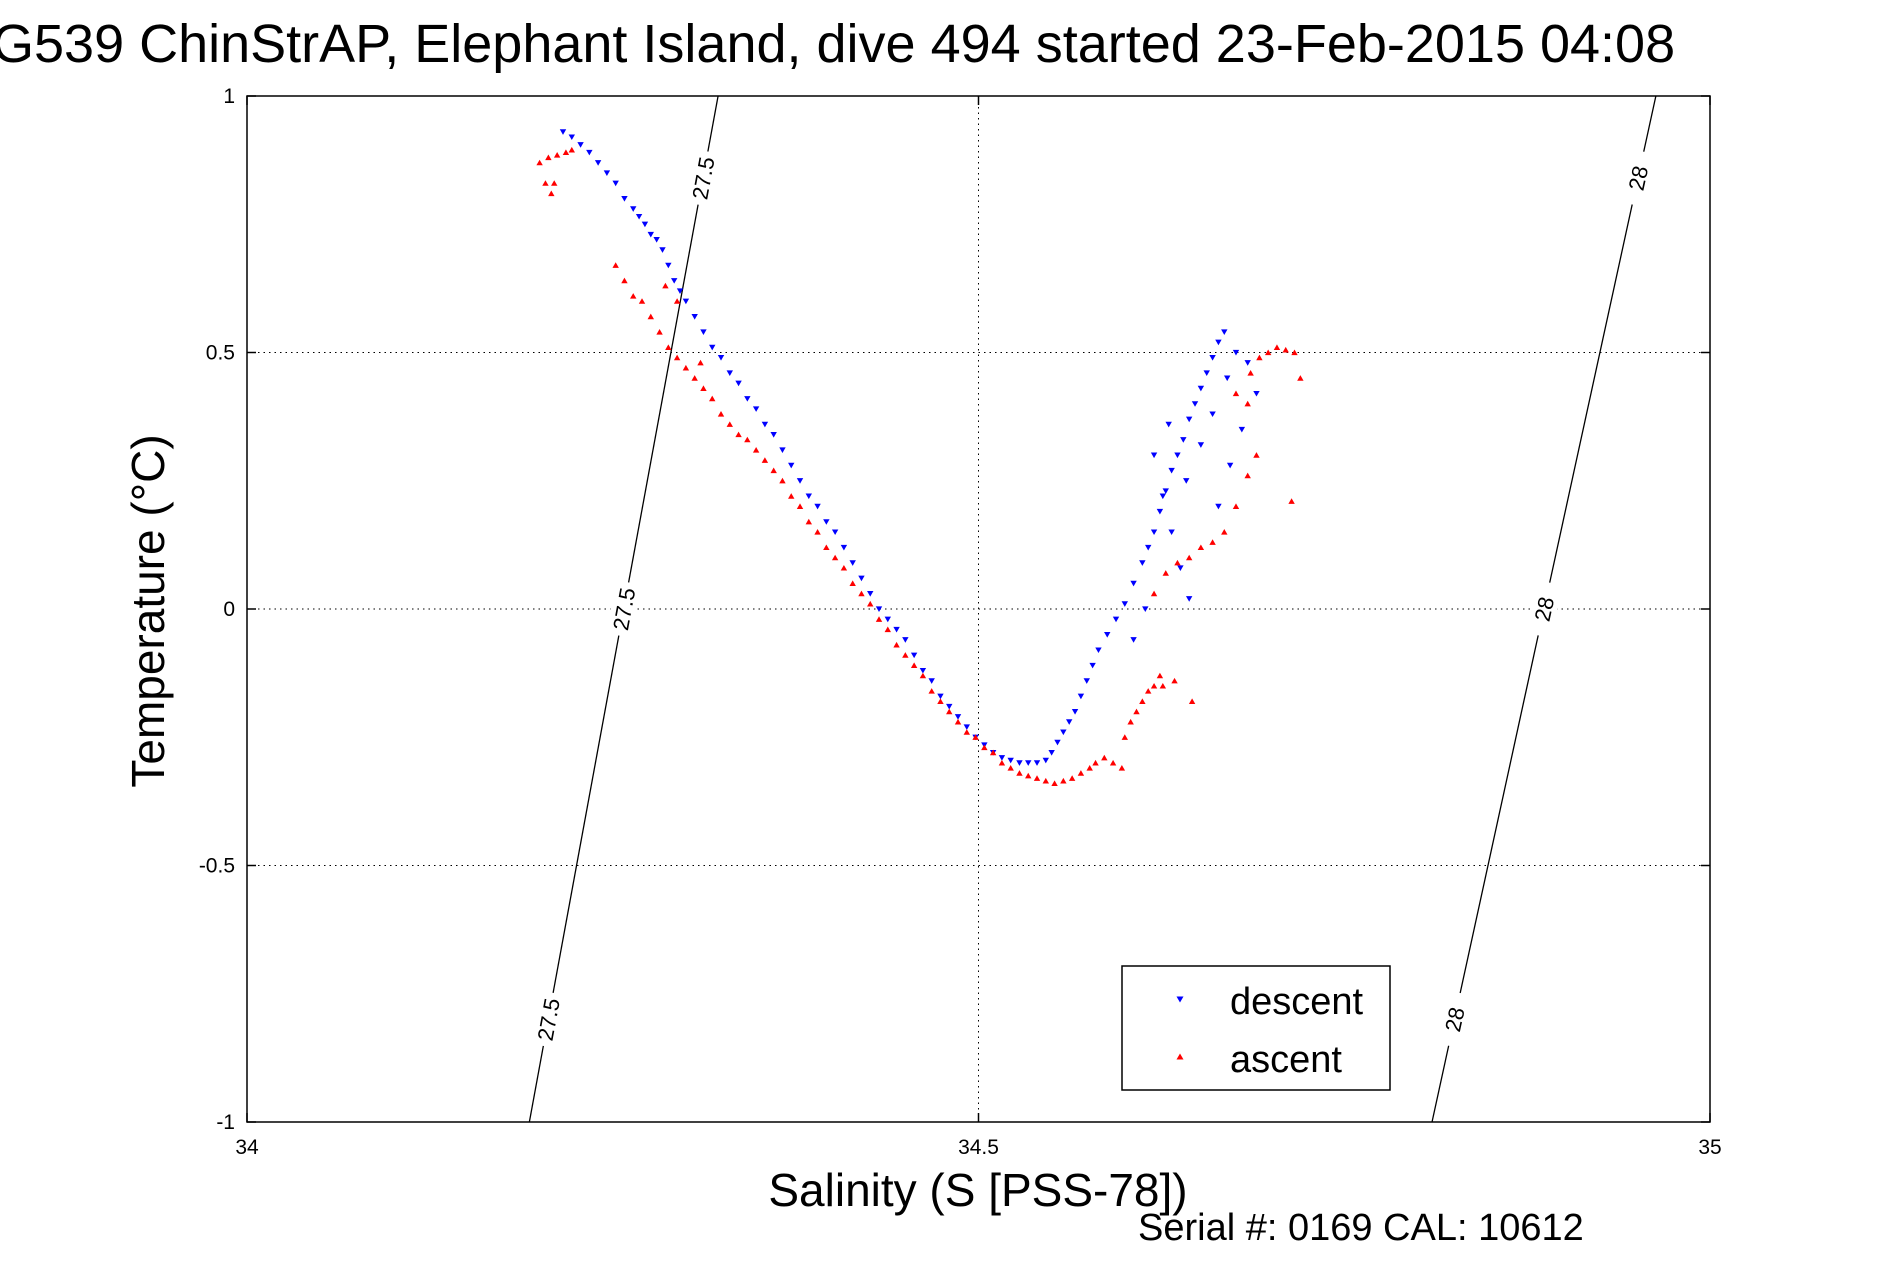 The height and width of the screenshot is (1262, 1891). Describe the element at coordinates (247, 1147) in the screenshot. I see `x-tick-label: 34` at that location.